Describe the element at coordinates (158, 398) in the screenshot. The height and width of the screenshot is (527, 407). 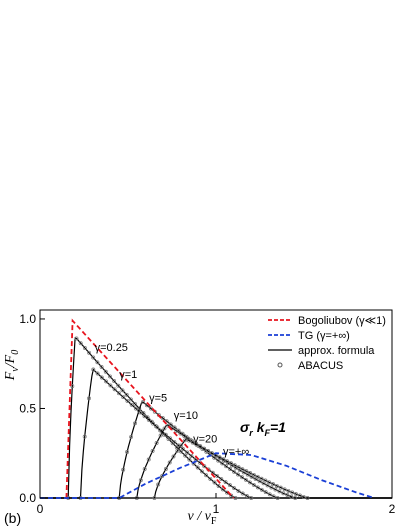
I see `curve-annotation: γ=5` at that location.